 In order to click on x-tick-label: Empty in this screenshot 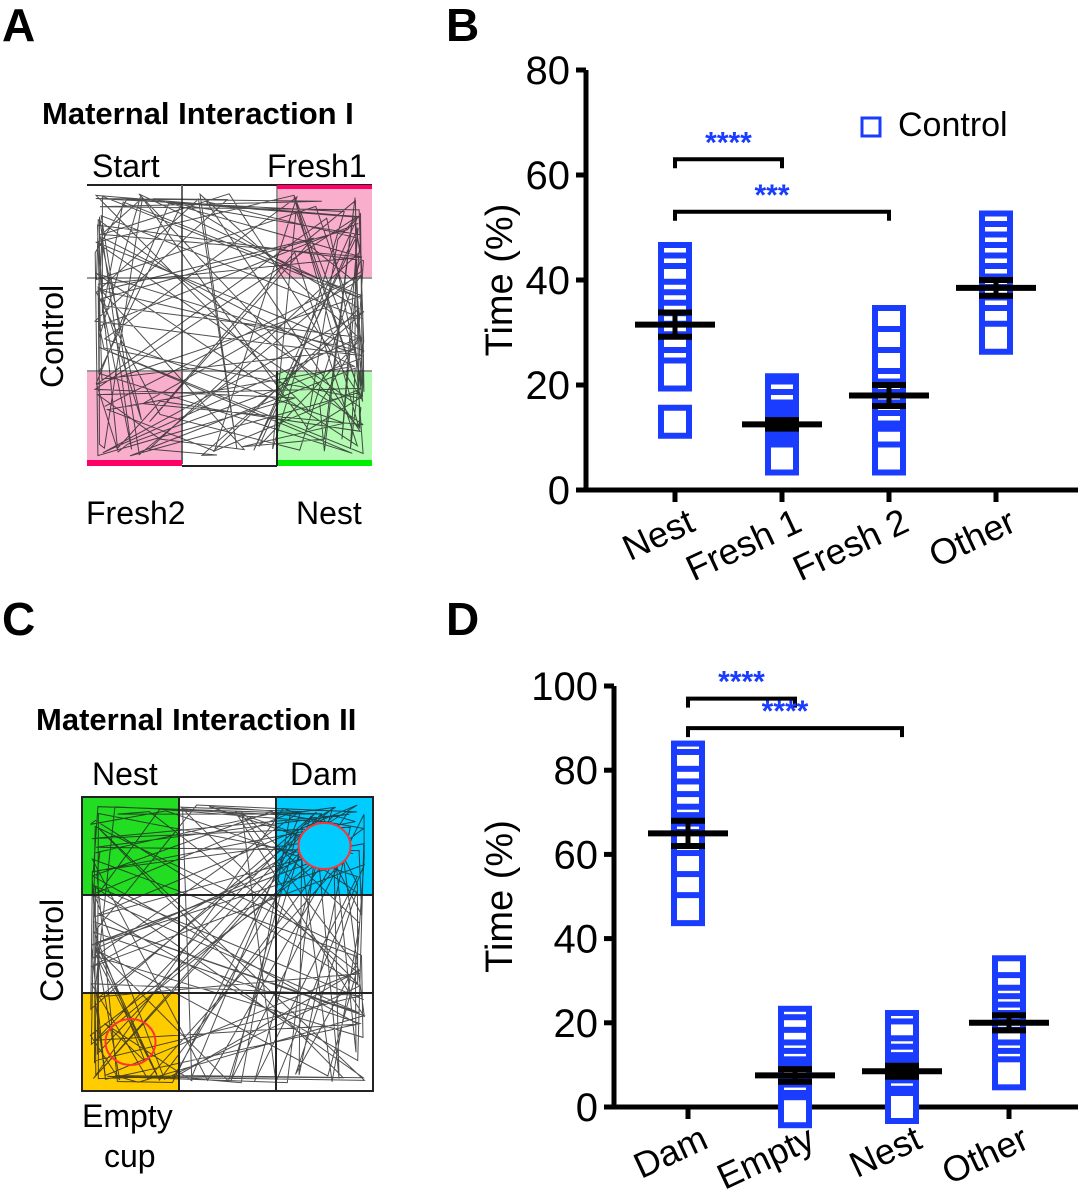, I will do `click(766, 1157)`.